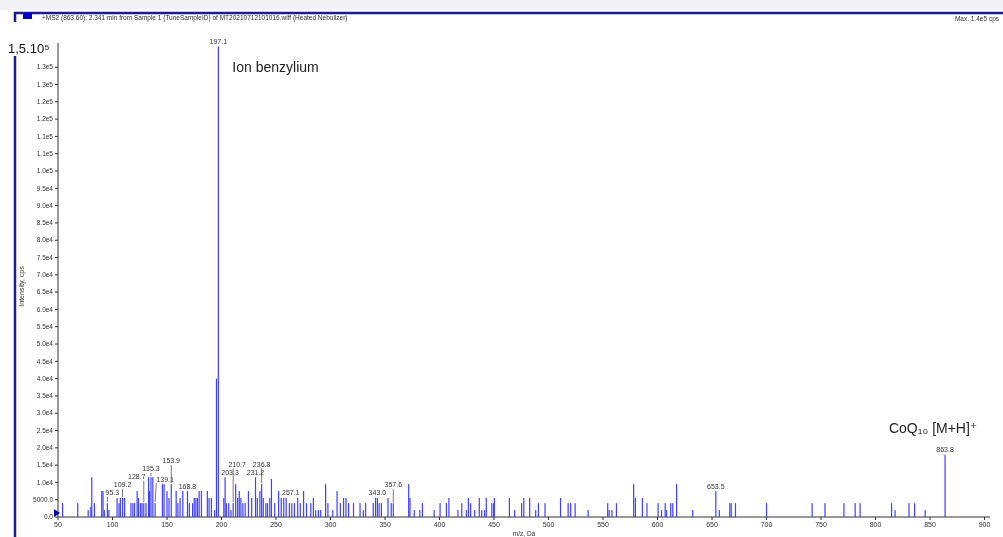 This screenshot has width=1003, height=537. Describe the element at coordinates (29, 48) in the screenshot. I see `text: 1,5.10⁵` at that location.